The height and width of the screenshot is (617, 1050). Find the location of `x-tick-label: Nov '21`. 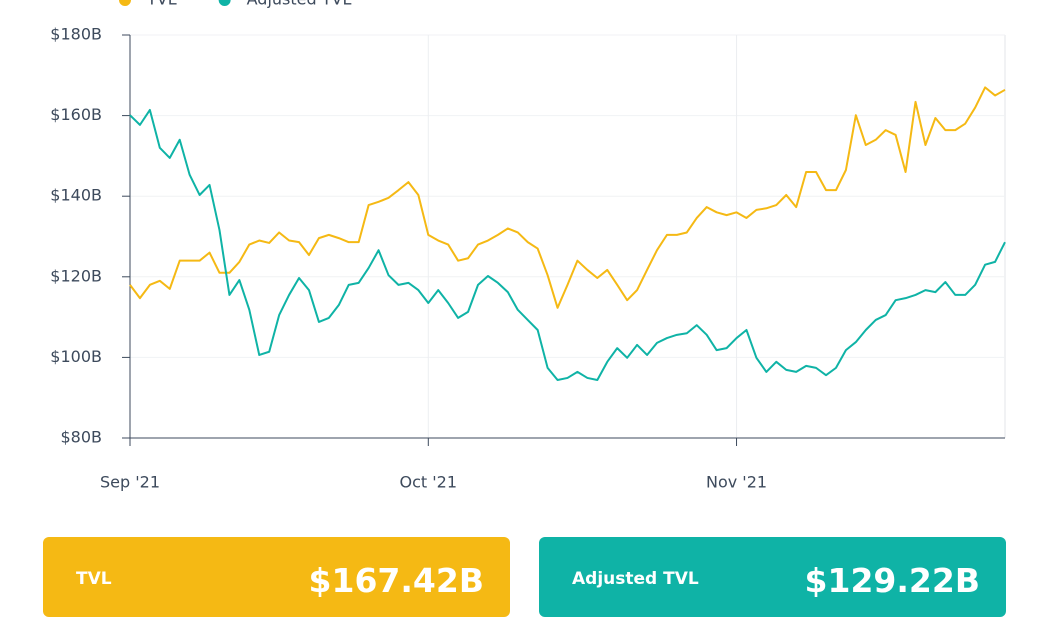

x-tick-label: Nov '21 is located at coordinates (736, 482).